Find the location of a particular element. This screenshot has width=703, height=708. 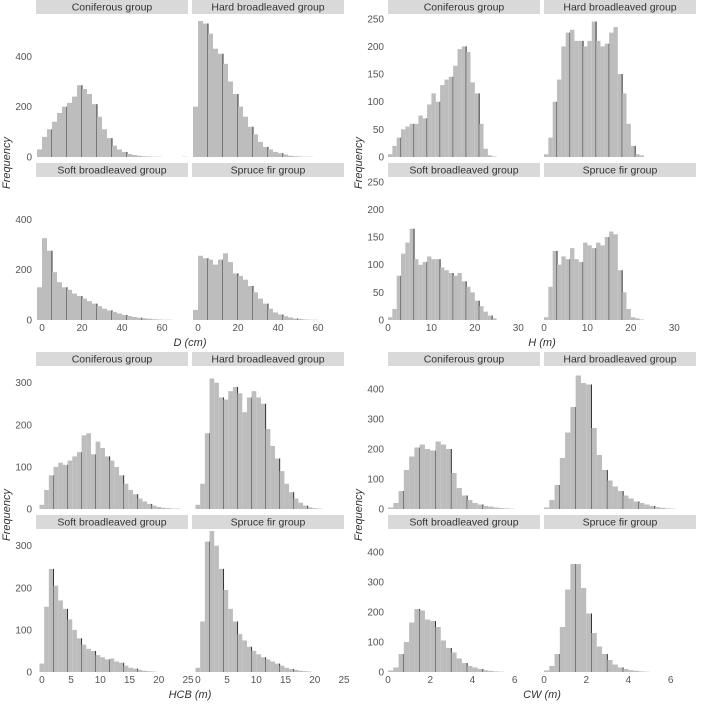

x-tick-label: 60 is located at coordinates (162, 328).